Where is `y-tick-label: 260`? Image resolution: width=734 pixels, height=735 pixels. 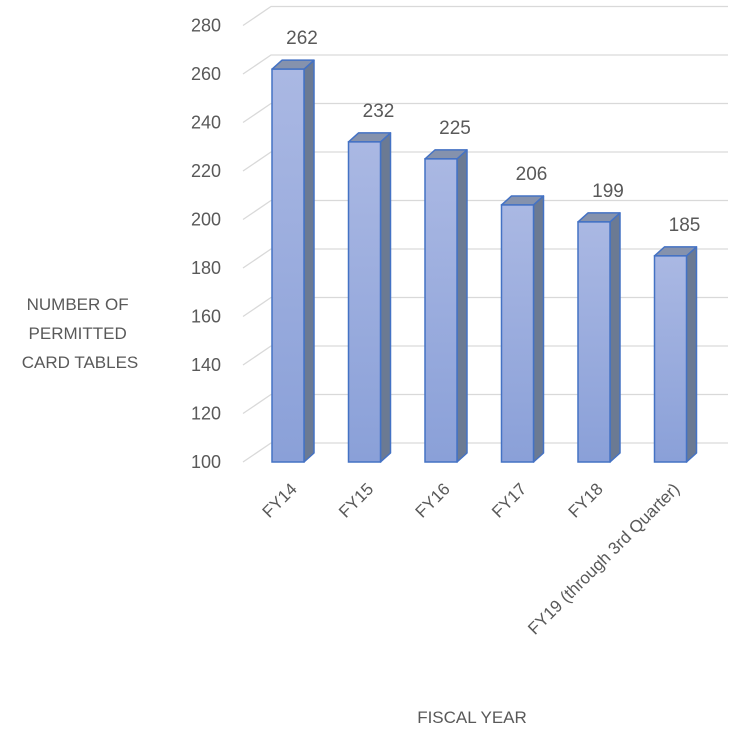 y-tick-label: 260 is located at coordinates (206, 74).